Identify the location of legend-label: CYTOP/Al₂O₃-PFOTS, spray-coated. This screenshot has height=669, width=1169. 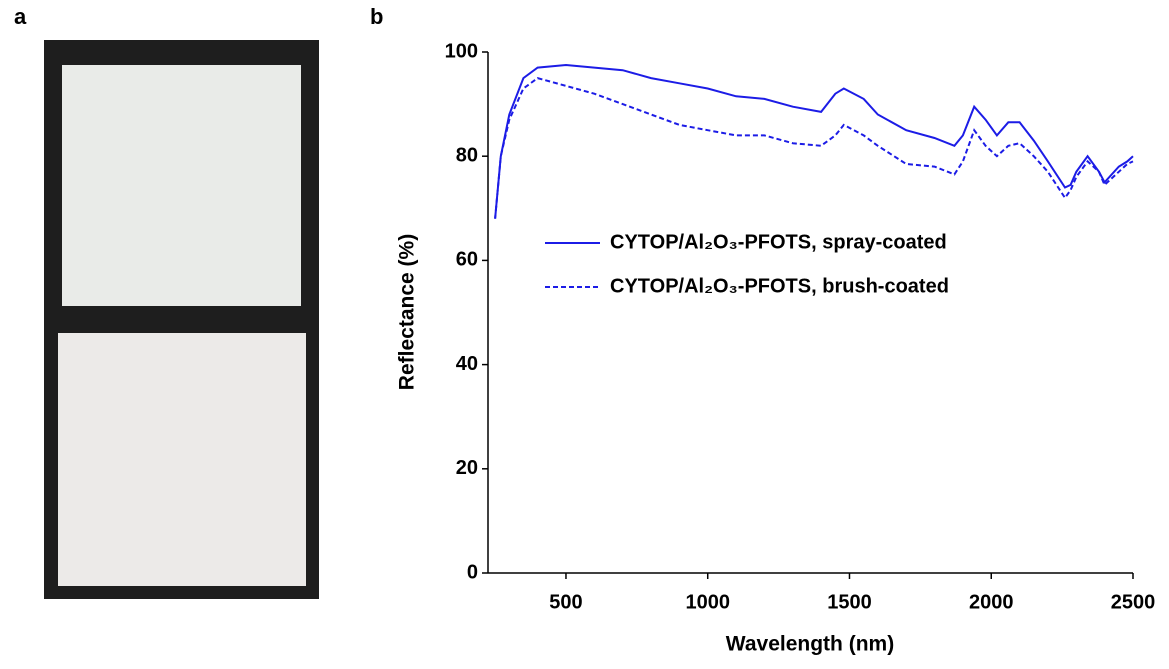
(778, 242).